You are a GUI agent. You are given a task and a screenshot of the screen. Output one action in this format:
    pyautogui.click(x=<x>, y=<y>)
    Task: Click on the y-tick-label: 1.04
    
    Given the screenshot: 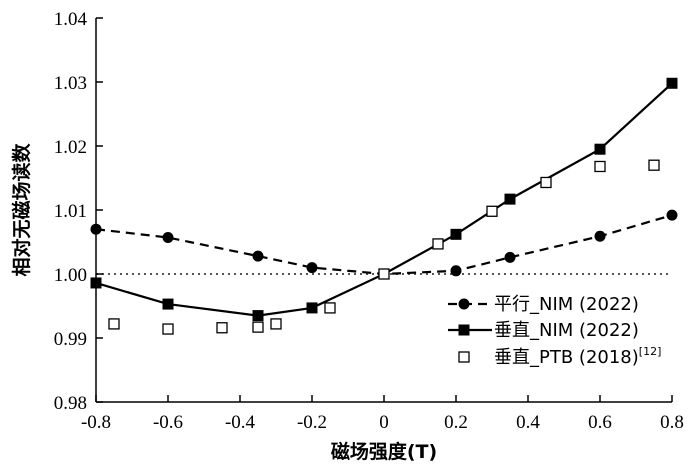 What is the action you would take?
    pyautogui.click(x=71, y=19)
    